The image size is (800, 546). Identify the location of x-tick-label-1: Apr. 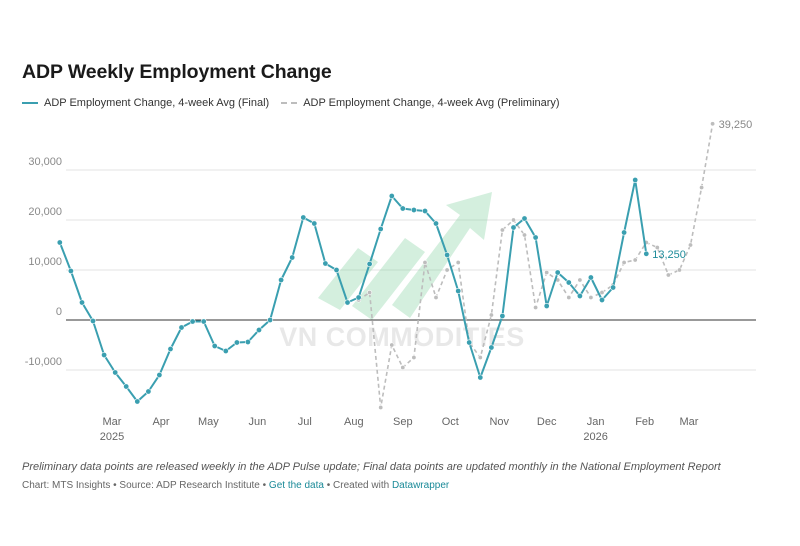
(160, 422).